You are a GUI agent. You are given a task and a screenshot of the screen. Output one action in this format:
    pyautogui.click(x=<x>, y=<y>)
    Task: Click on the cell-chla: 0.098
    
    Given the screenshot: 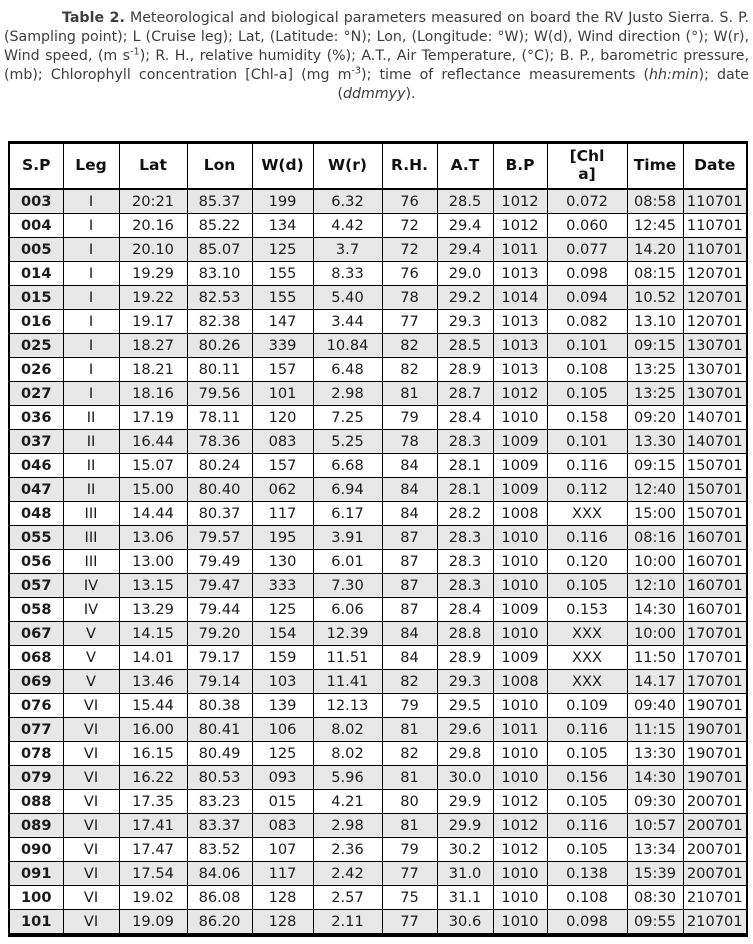 What is the action you would take?
    pyautogui.click(x=587, y=922)
    